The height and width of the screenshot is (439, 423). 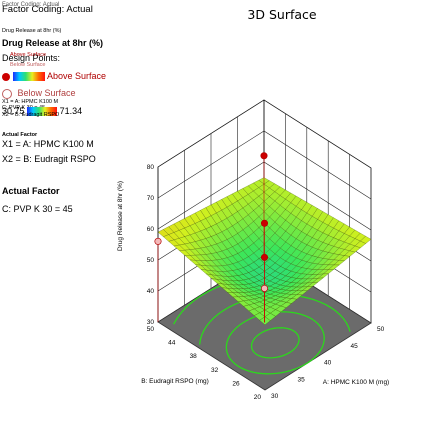 I want to click on actual-factor-small-label: Actual Factor, so click(x=20, y=135).